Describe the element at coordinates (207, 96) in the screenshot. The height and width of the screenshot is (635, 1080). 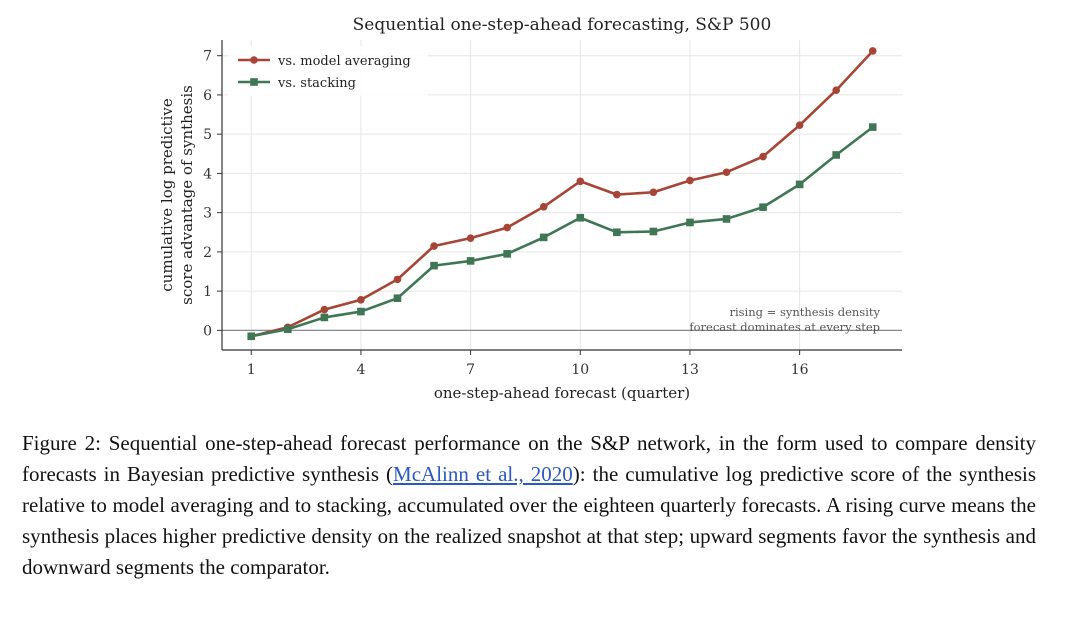
I see `y-tick-label: 6` at that location.